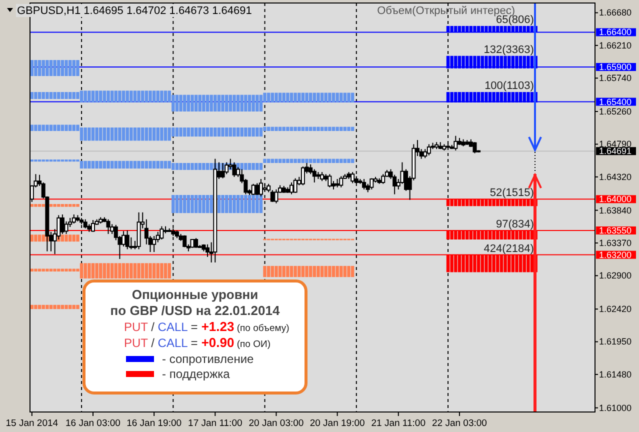 Image resolution: width=639 pixels, height=432 pixels. What do you see at coordinates (615, 101) in the screenshot?
I see `ref-line-label: 1.65400` at bounding box center [615, 101].